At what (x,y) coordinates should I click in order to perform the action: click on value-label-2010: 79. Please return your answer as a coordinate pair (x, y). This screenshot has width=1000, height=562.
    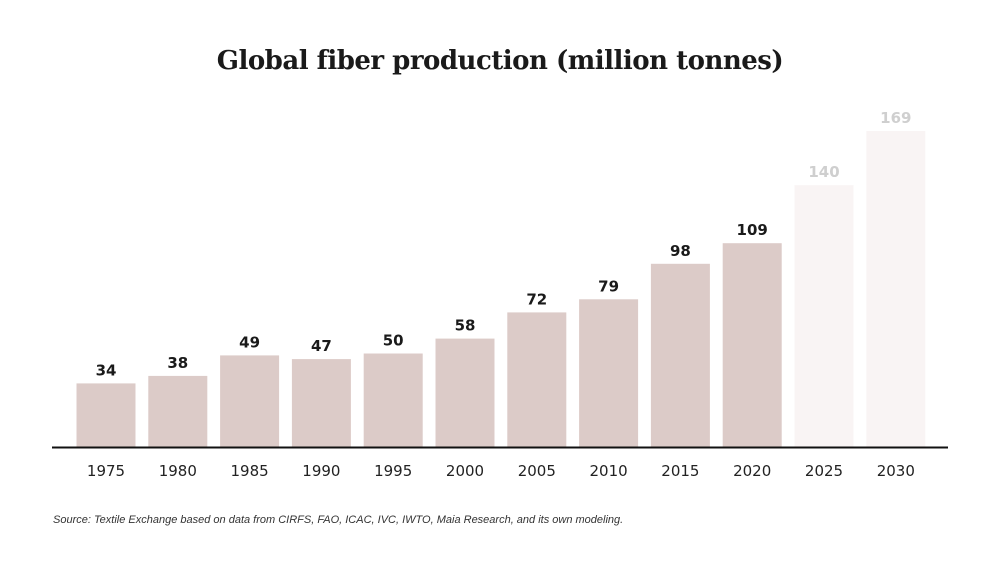
    Looking at the image, I should click on (608, 286).